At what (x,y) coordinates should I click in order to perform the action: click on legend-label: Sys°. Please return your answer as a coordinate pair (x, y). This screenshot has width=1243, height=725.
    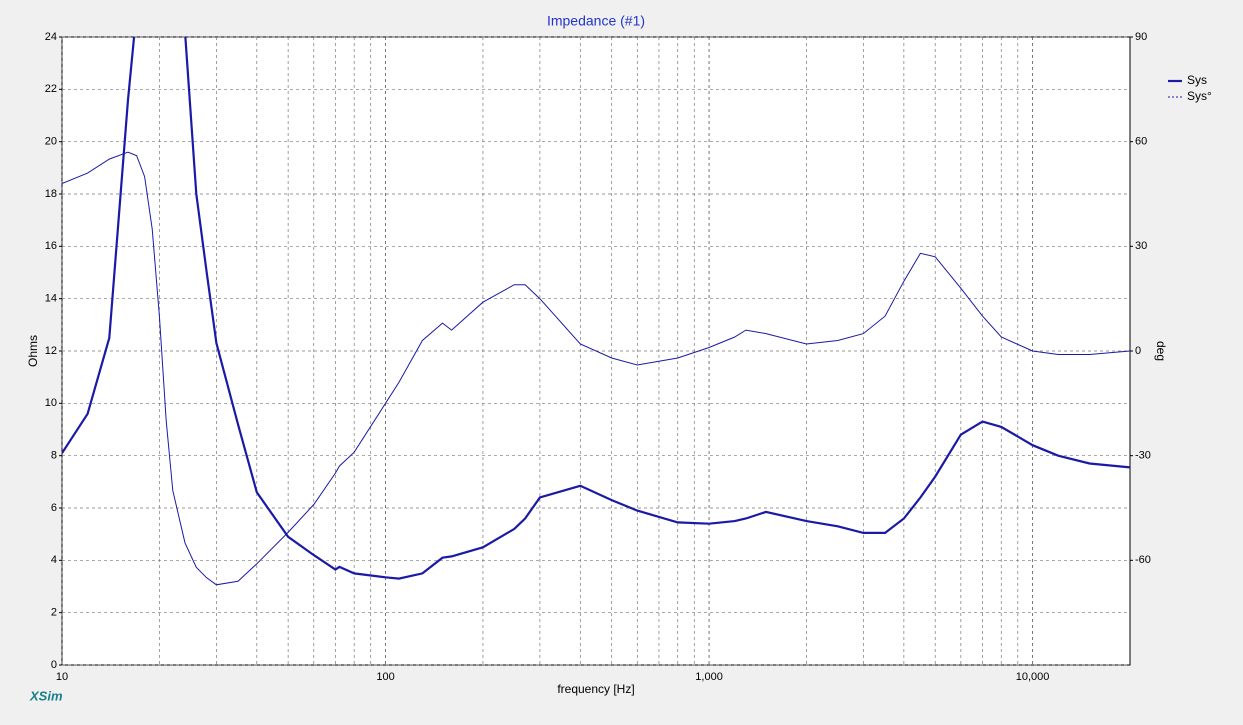
    Looking at the image, I should click on (1199, 96).